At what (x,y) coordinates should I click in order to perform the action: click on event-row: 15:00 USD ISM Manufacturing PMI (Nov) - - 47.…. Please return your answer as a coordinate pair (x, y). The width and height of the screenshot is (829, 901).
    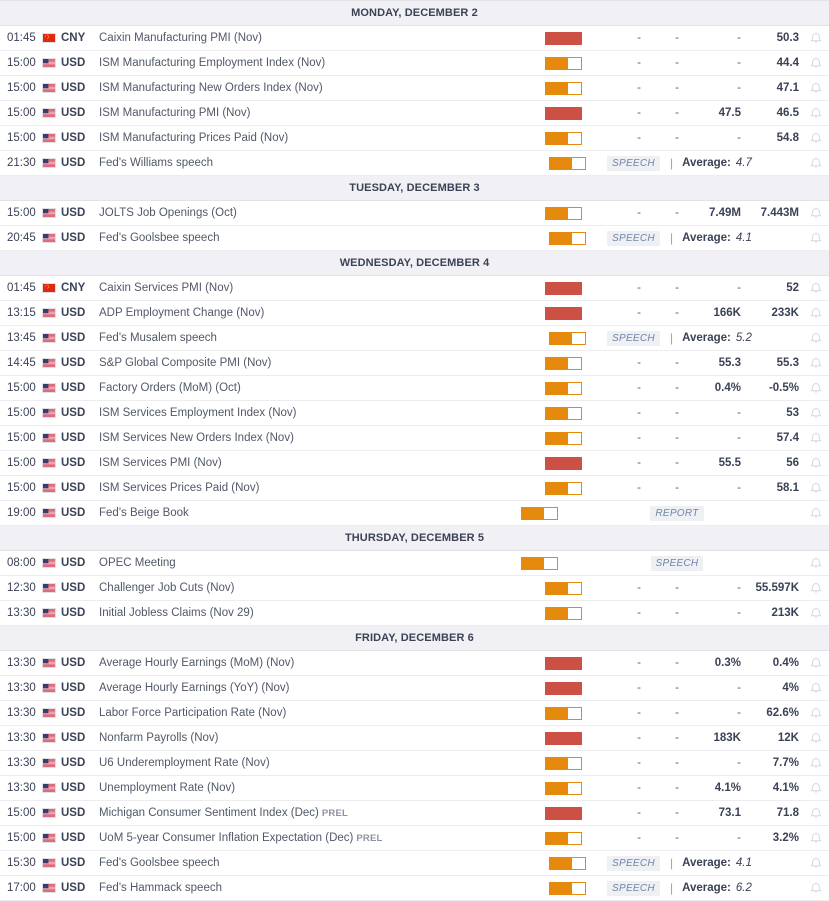
    Looking at the image, I should click on (414, 113).